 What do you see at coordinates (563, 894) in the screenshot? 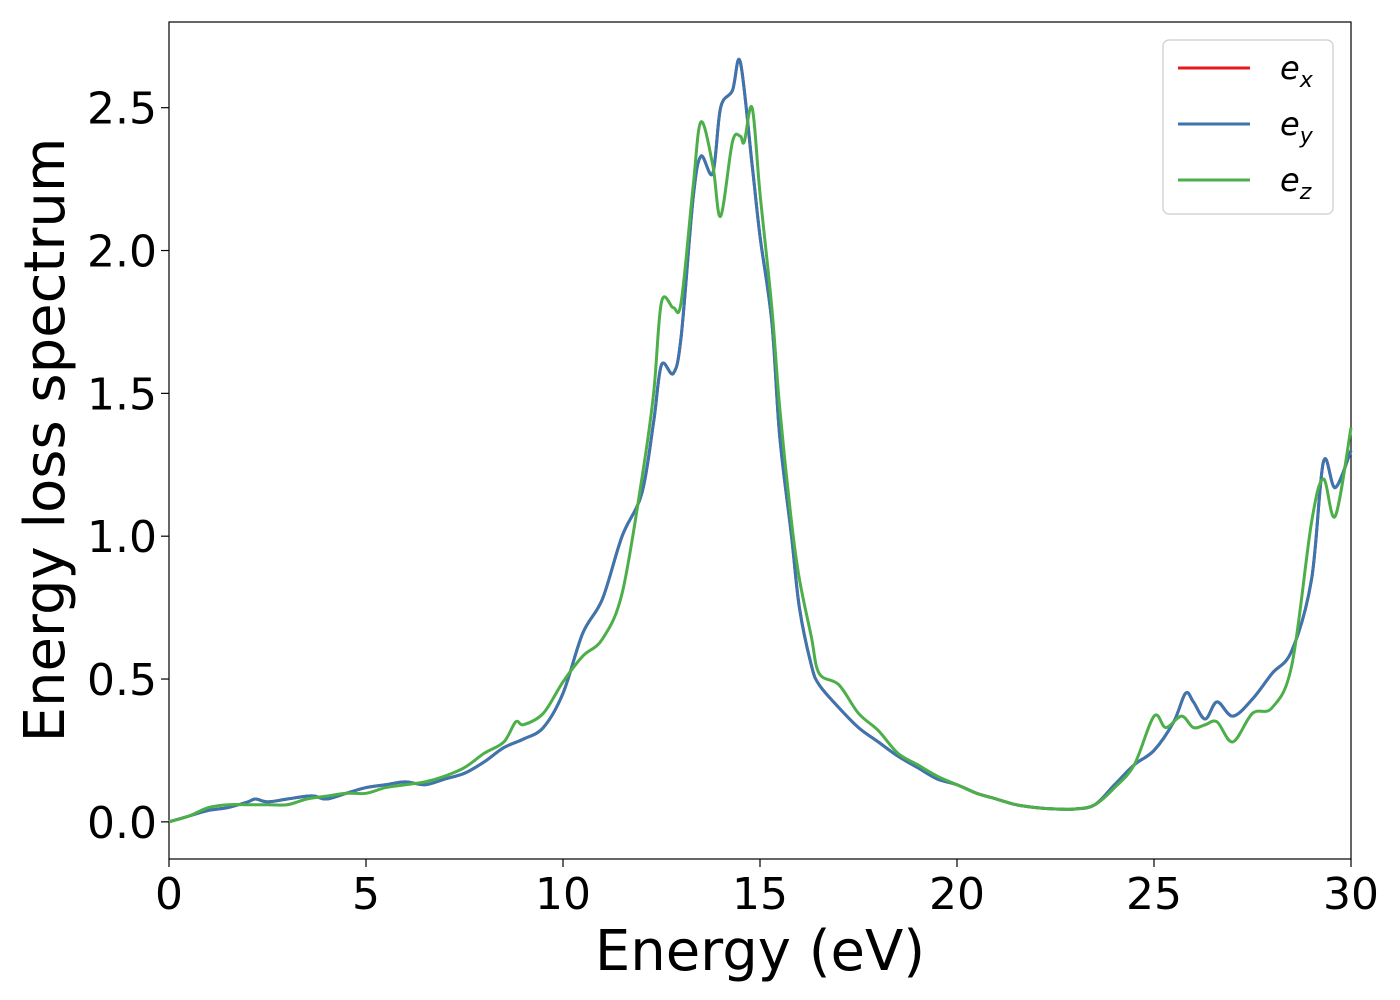
I see `x-tick-label: 10` at bounding box center [563, 894].